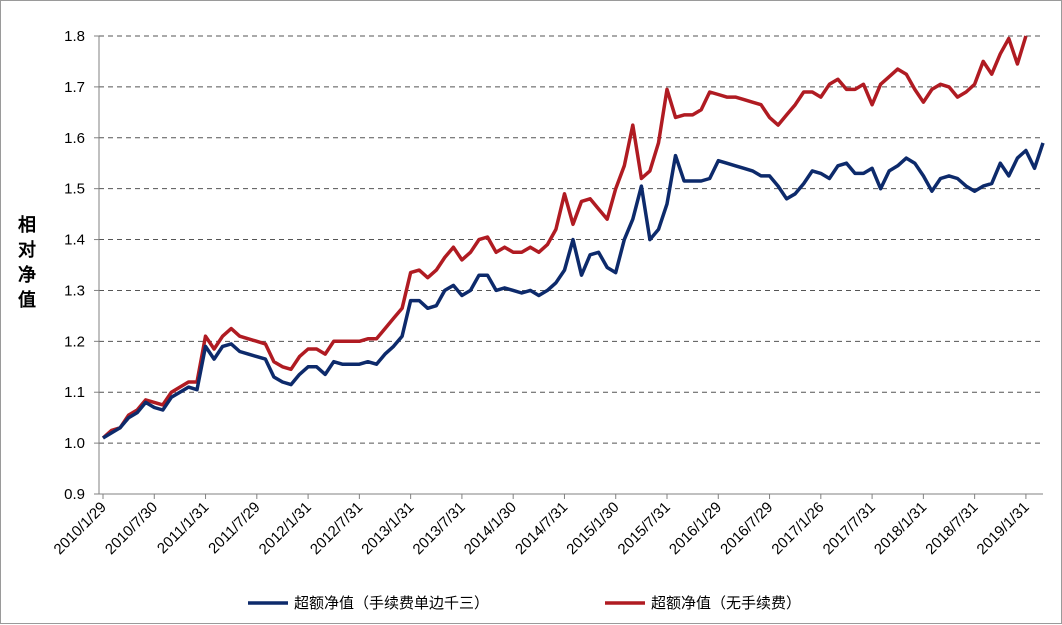  Describe the element at coordinates (746, 528) in the screenshot. I see `x-tick-label: 2016/7/29` at that location.